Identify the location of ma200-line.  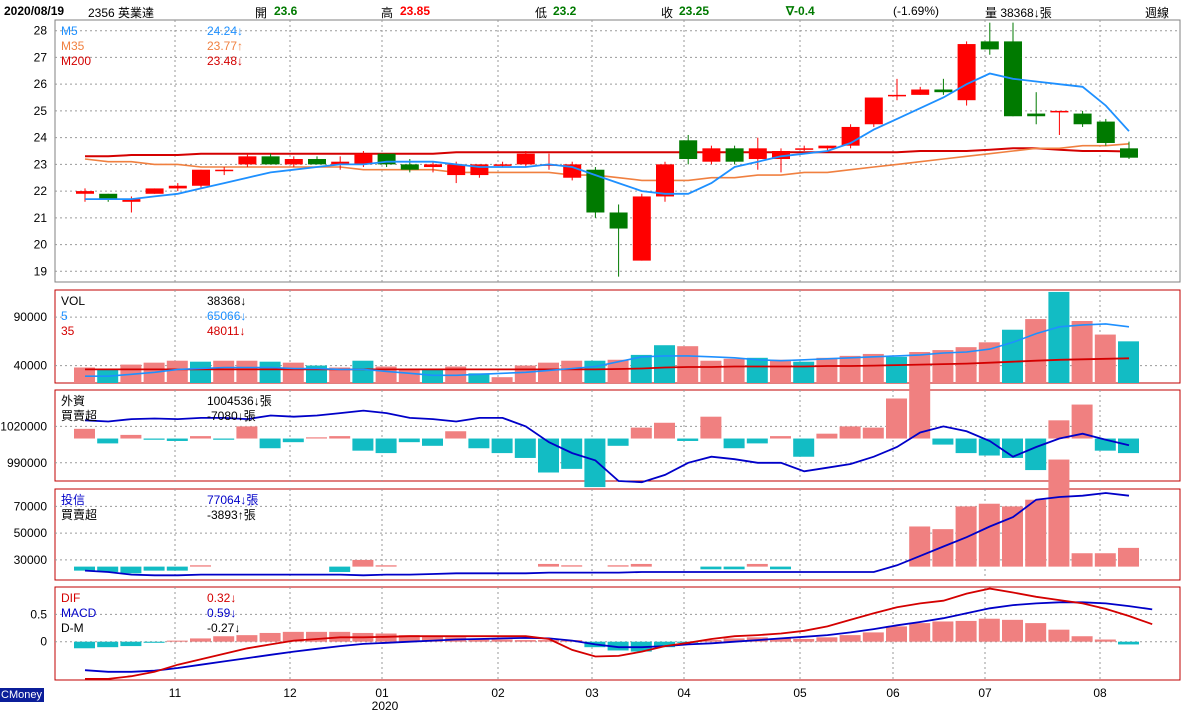
(607, 152).